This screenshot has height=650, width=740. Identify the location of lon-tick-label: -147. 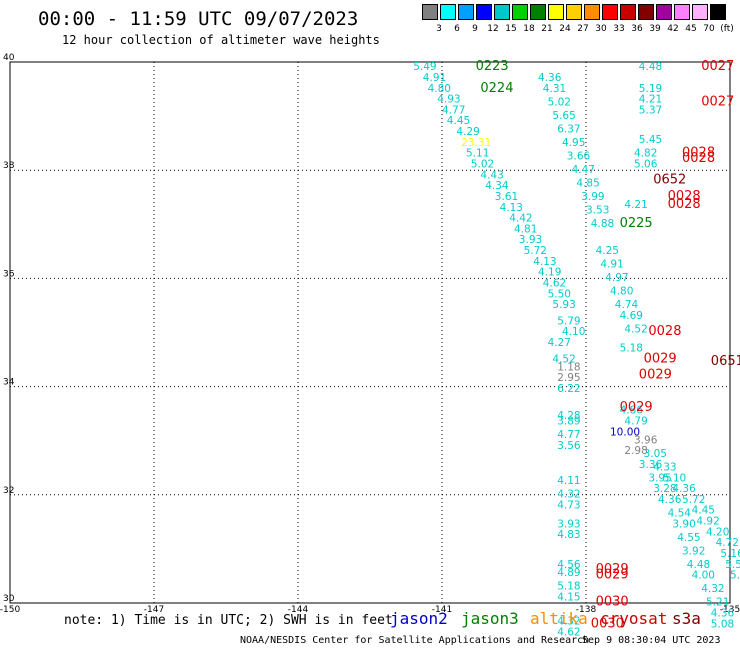
(154, 610).